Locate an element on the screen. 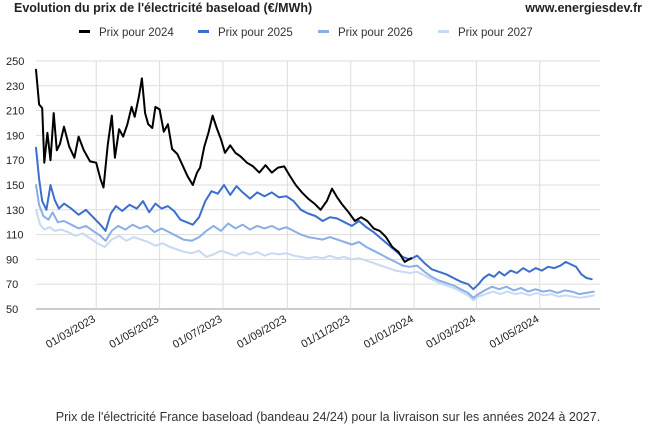  legend-label-2024: Prix pour 2024 is located at coordinates (136, 33).